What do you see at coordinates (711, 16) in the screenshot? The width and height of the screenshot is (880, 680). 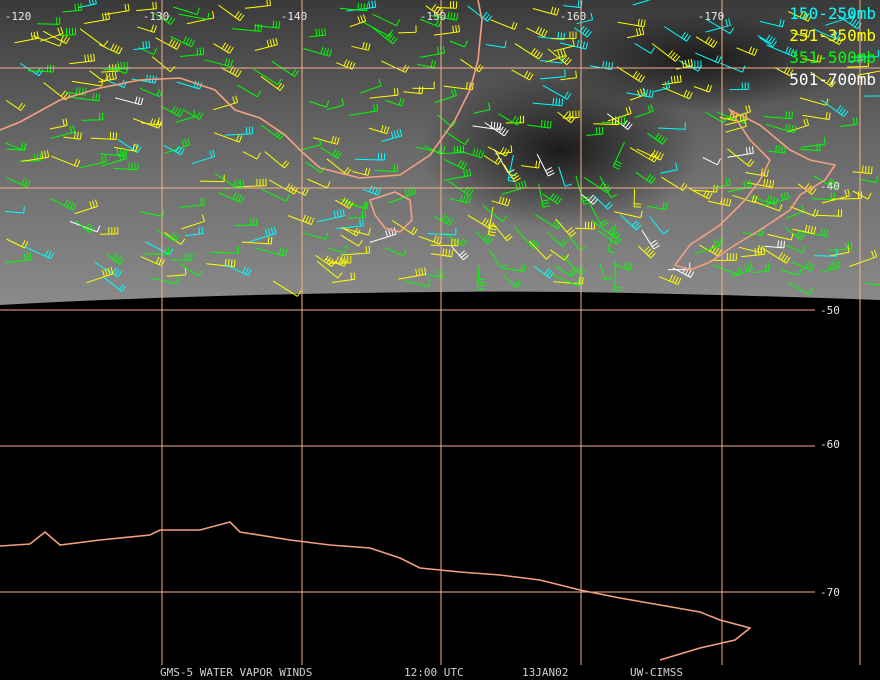 I see `longitude-label: -170` at bounding box center [711, 16].